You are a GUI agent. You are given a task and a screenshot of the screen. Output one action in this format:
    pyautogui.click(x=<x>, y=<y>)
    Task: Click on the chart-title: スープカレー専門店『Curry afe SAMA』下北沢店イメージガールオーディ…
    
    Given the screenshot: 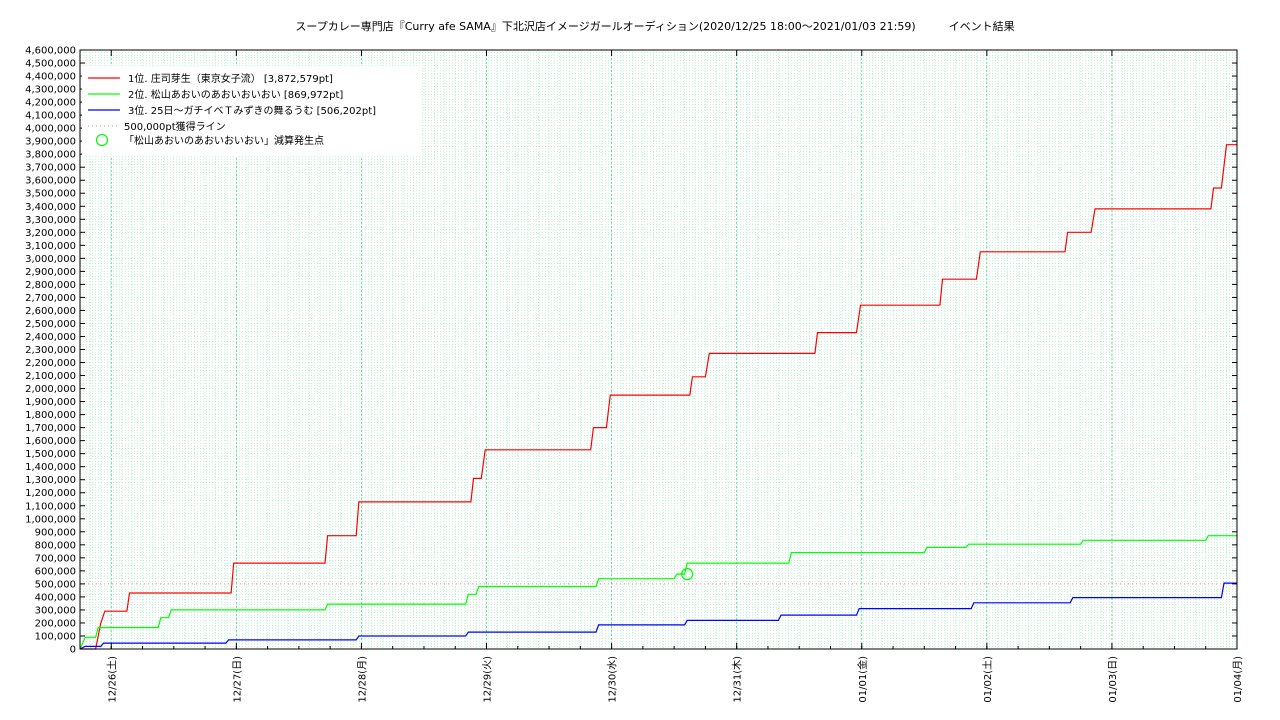 What is the action you would take?
    pyautogui.click(x=654, y=26)
    